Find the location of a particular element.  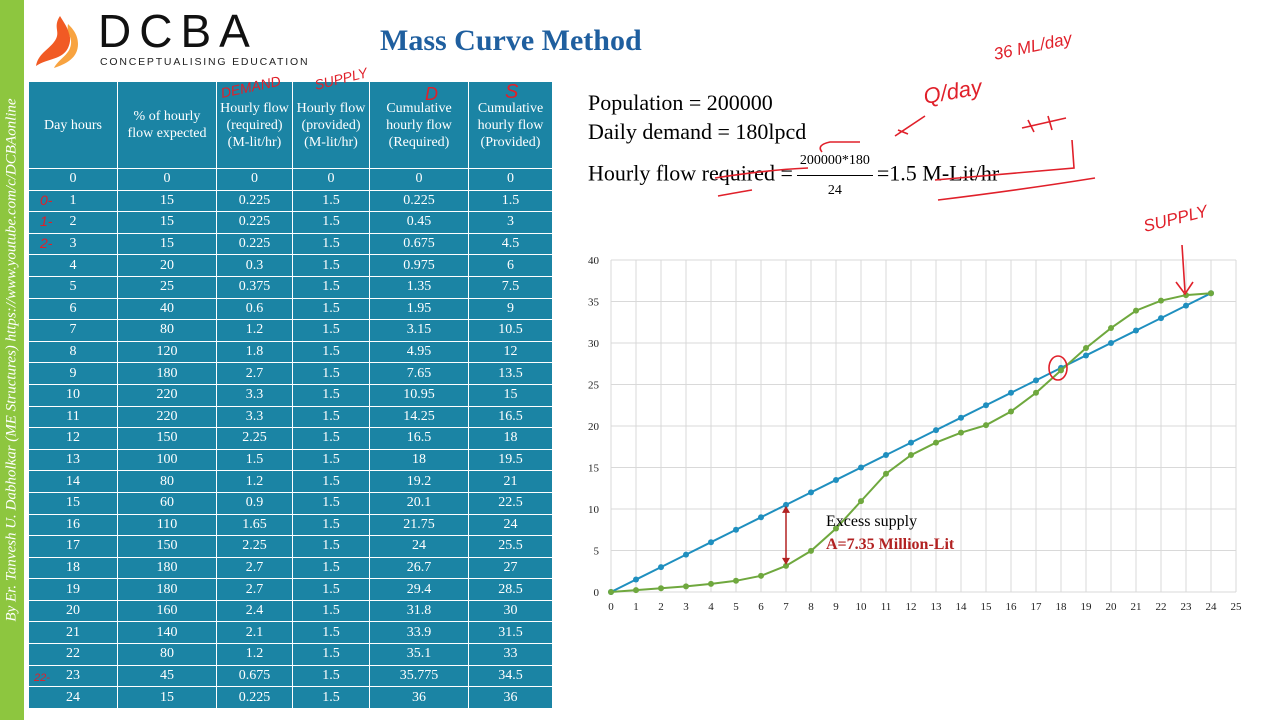

table-cell: 30 is located at coordinates (510, 611).